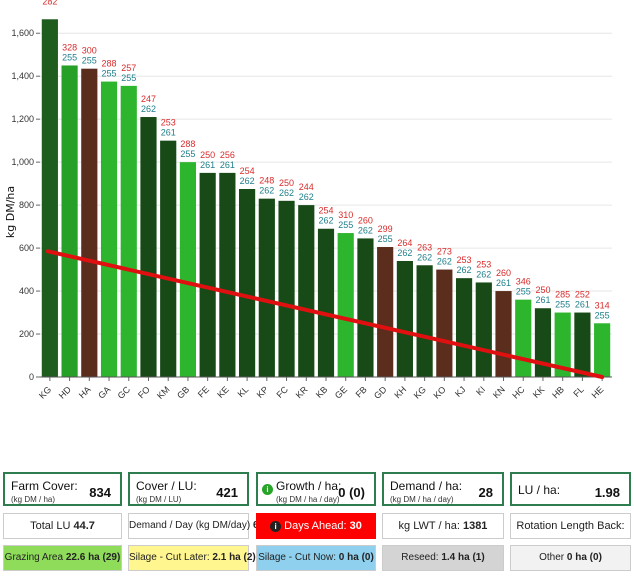  Describe the element at coordinates (439, 392) in the screenshot. I see `x-tick-label: KO` at that location.